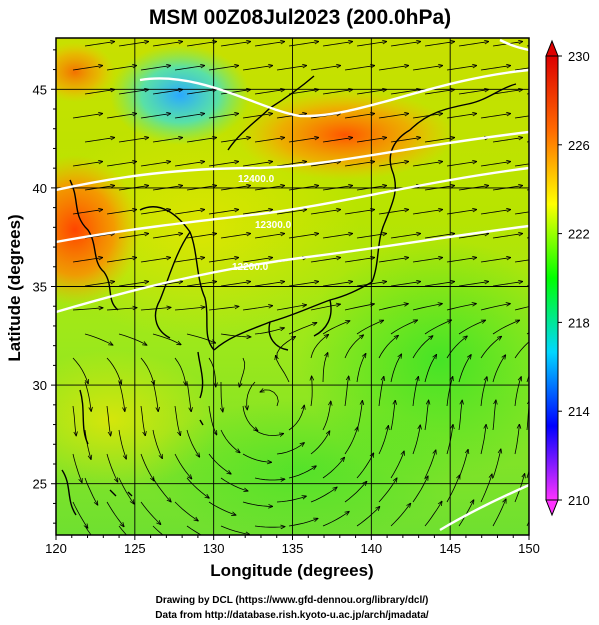  Describe the element at coordinates (56, 548) in the screenshot. I see `x-tick-label: 120` at that location.